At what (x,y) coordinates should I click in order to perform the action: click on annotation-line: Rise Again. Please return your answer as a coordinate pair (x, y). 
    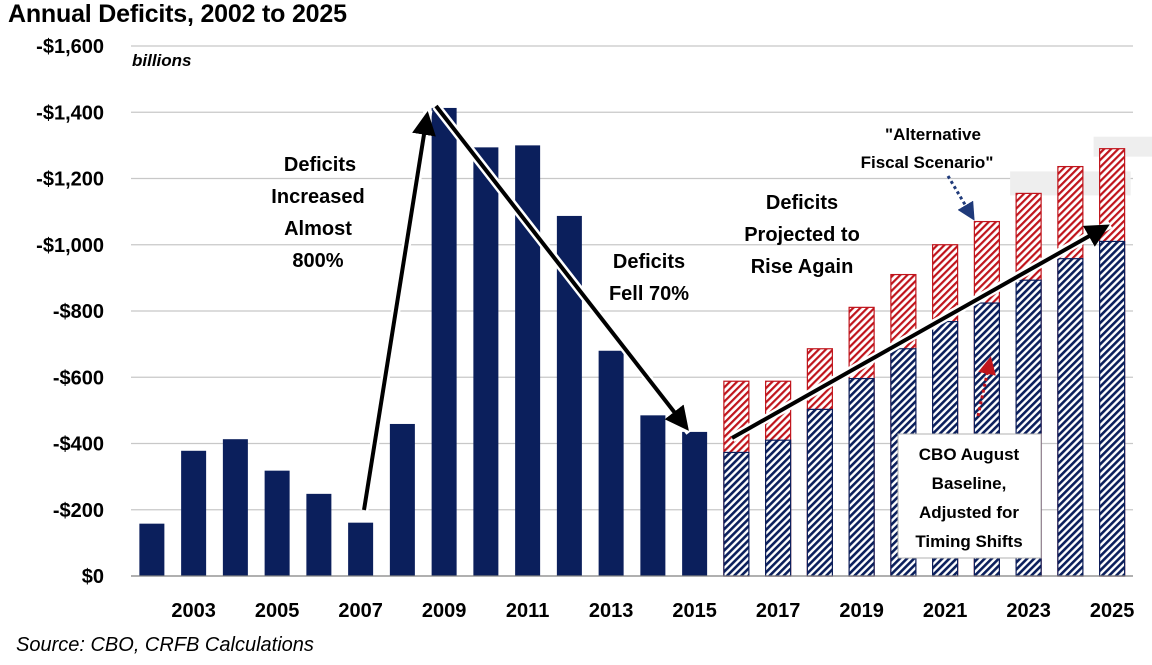
    Looking at the image, I should click on (802, 267).